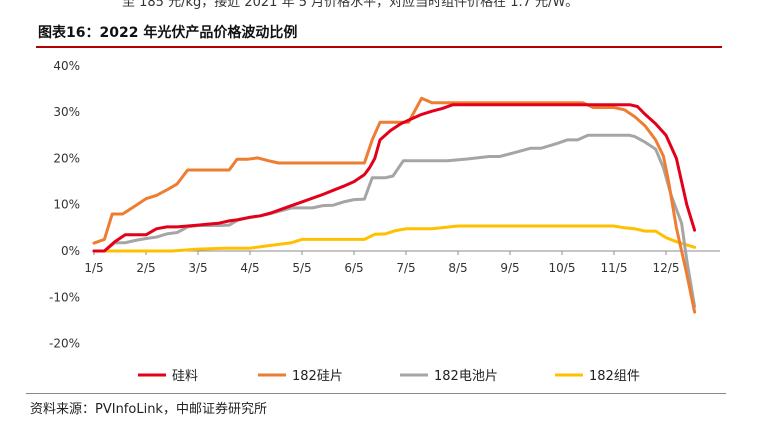 The image size is (757, 423). I want to click on source-note: 资料来源：PVInfoLink，中邮证券研究所, so click(148, 409).